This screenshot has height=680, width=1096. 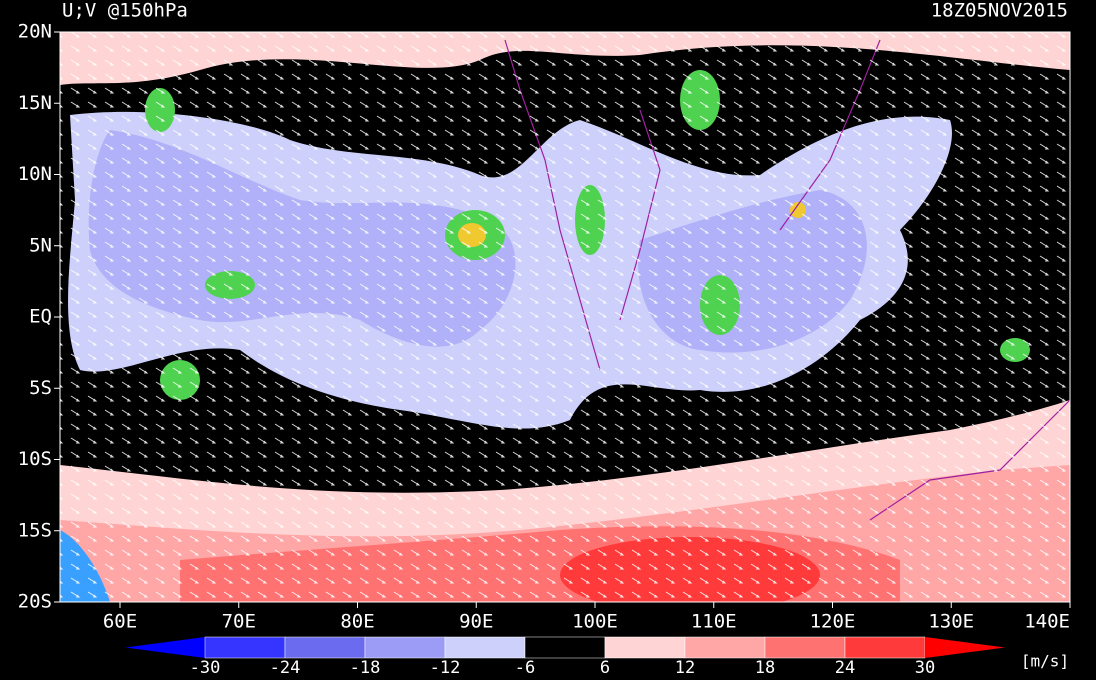 What do you see at coordinates (765, 668) in the screenshot?
I see `colorbar-label: 18` at bounding box center [765, 668].